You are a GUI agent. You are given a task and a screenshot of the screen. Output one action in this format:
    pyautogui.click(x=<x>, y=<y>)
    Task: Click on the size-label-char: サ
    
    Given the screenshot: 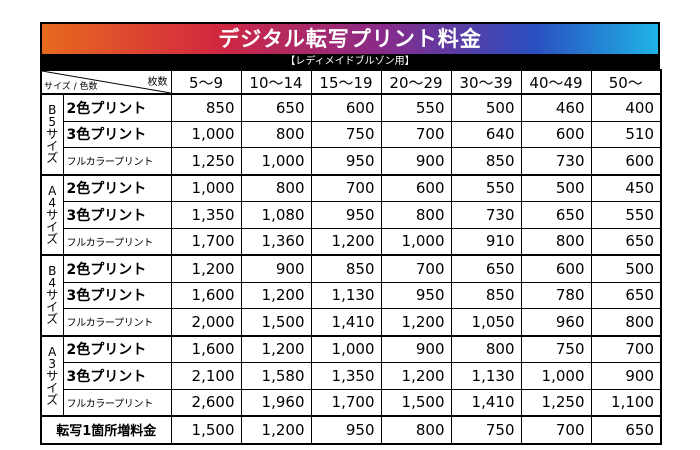 What is the action you would take?
    pyautogui.click(x=52, y=134)
    